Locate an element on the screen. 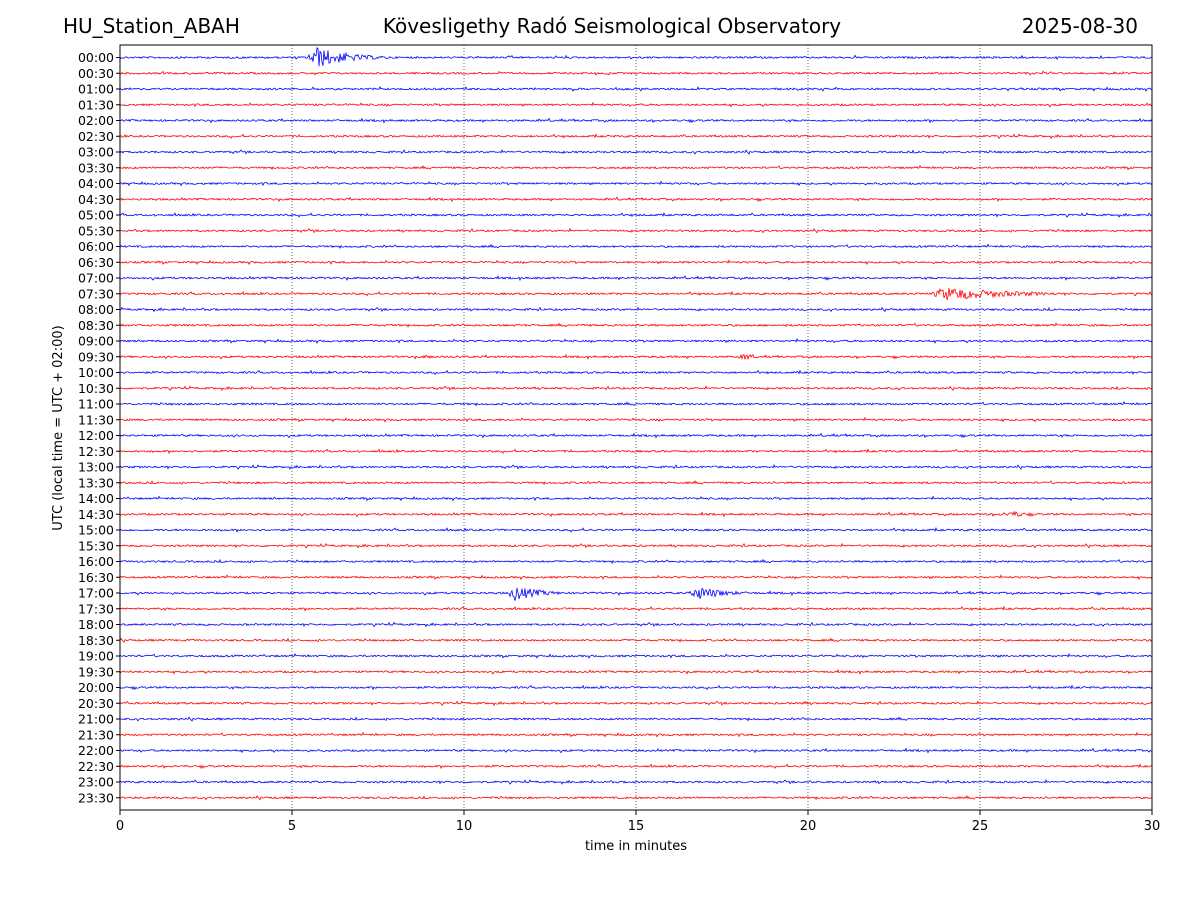 The image size is (1200, 900). y-tick-label: 14:00 is located at coordinates (96, 498).